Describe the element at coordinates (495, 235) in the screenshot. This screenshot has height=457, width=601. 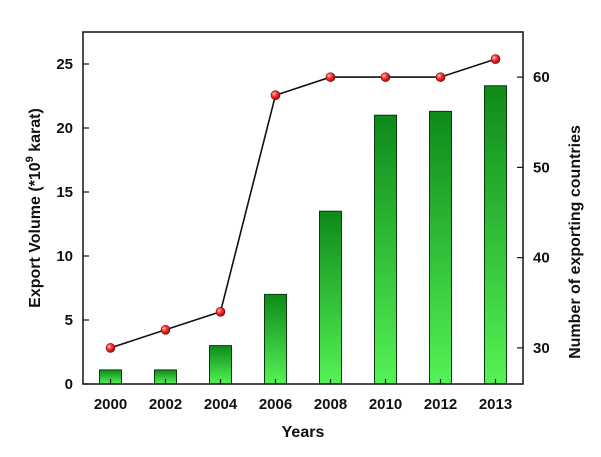
I see `bar-2013` at that location.